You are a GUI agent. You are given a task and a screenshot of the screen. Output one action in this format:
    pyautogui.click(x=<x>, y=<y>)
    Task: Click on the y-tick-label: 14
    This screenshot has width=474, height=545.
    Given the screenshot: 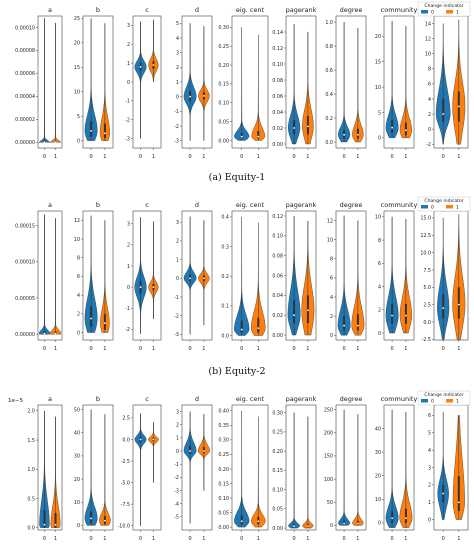 What is the action you would take?
    pyautogui.click(x=428, y=24)
    